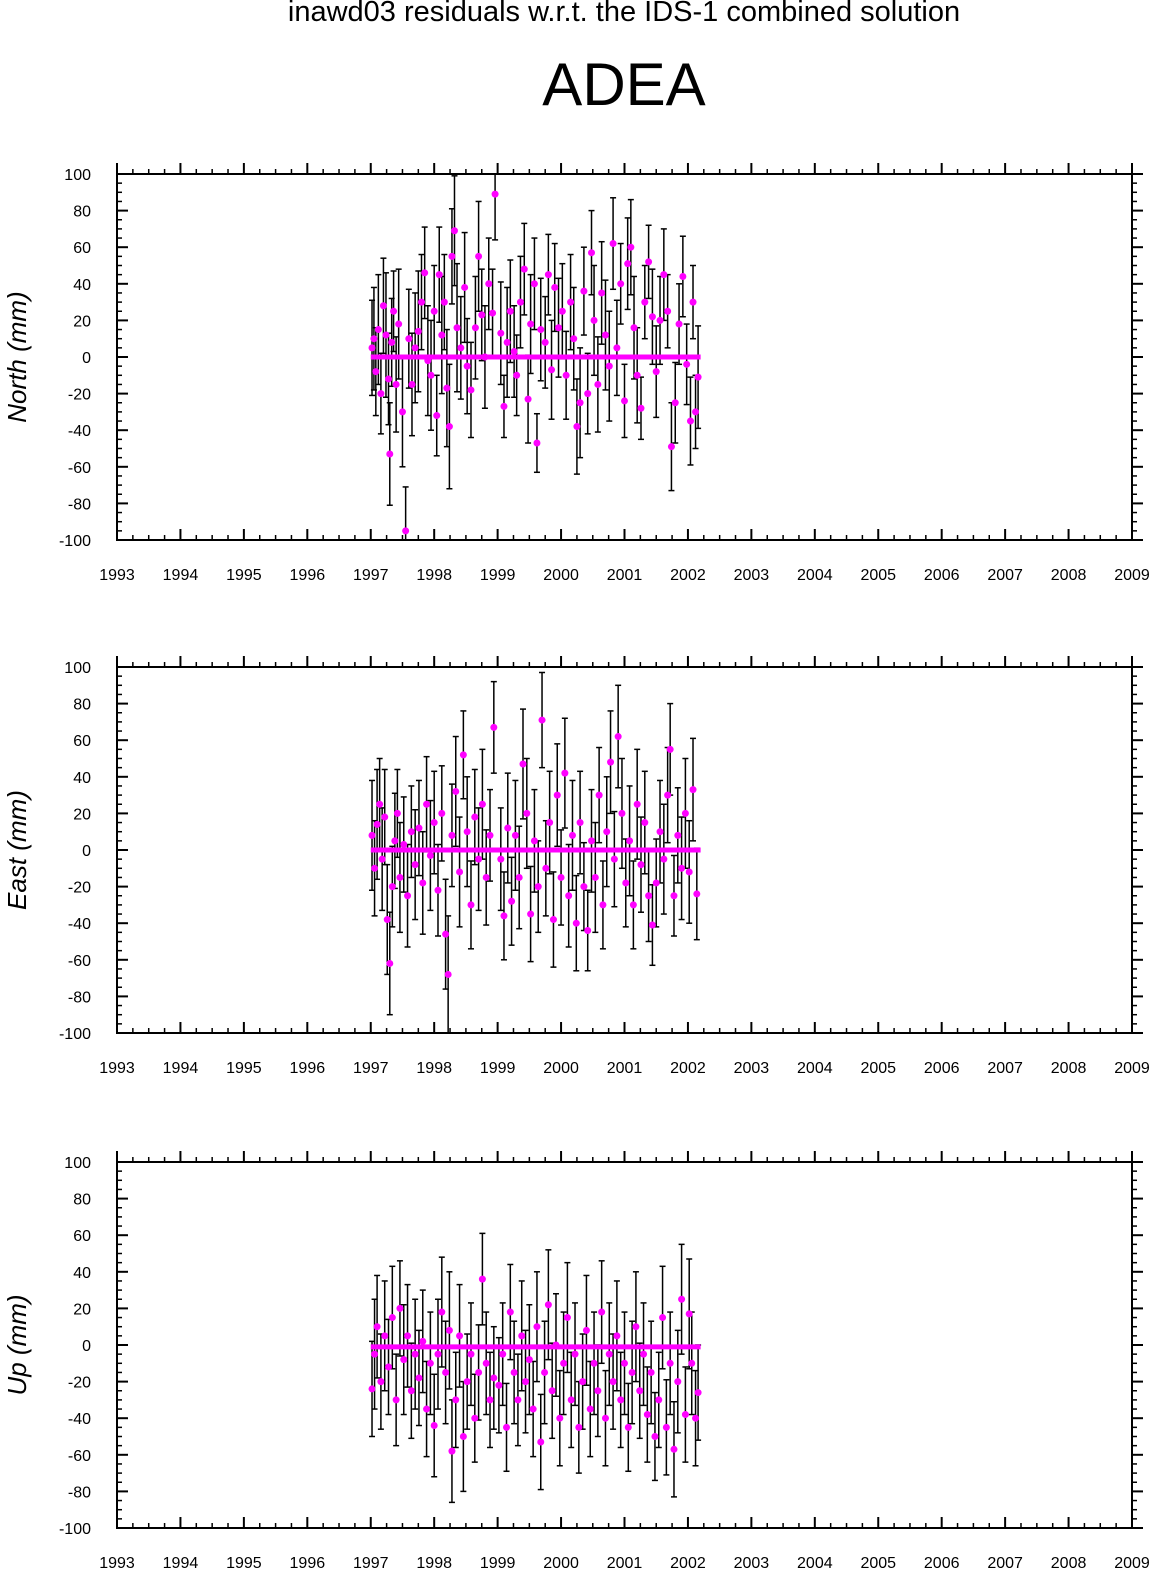 The height and width of the screenshot is (1575, 1160). What do you see at coordinates (75, 1529) in the screenshot?
I see `y-tick-label: -100` at bounding box center [75, 1529].